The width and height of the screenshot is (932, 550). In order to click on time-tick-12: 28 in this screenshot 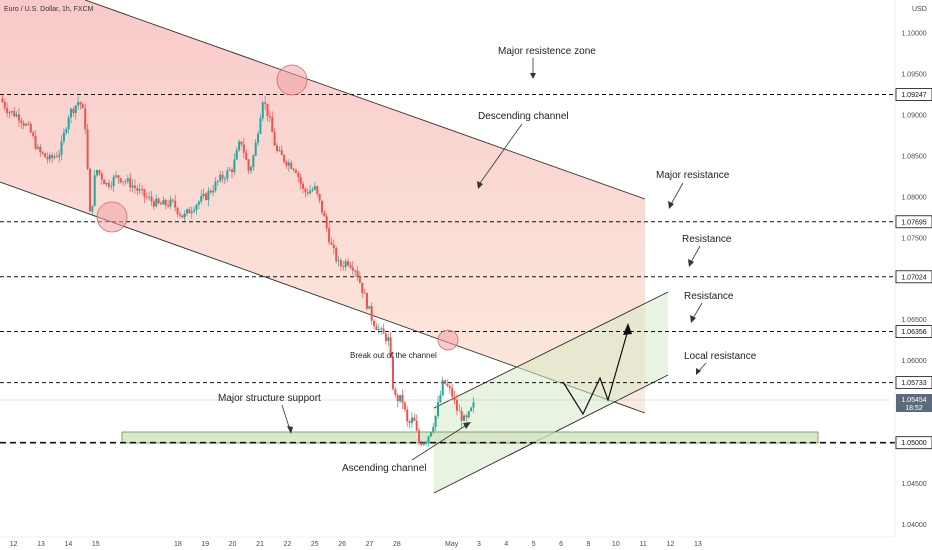, I will do `click(397, 544)`.